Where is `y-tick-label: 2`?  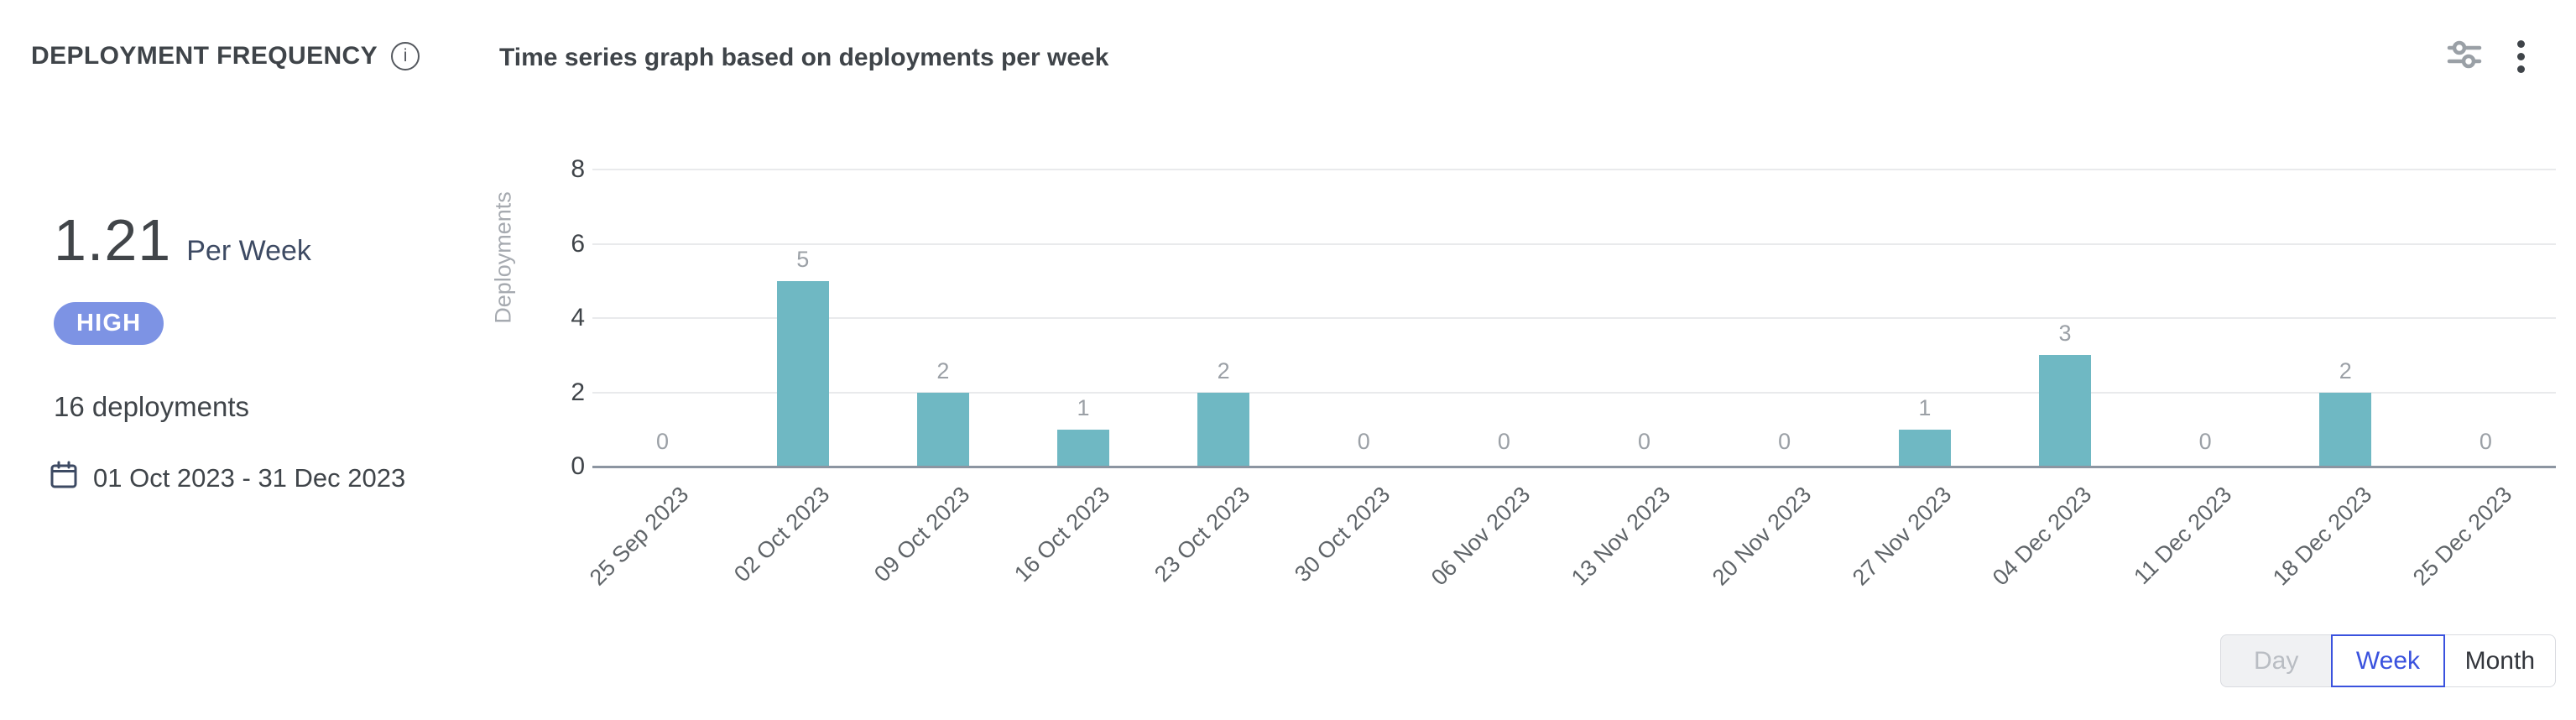
y-tick-label: 2 is located at coordinates (578, 392).